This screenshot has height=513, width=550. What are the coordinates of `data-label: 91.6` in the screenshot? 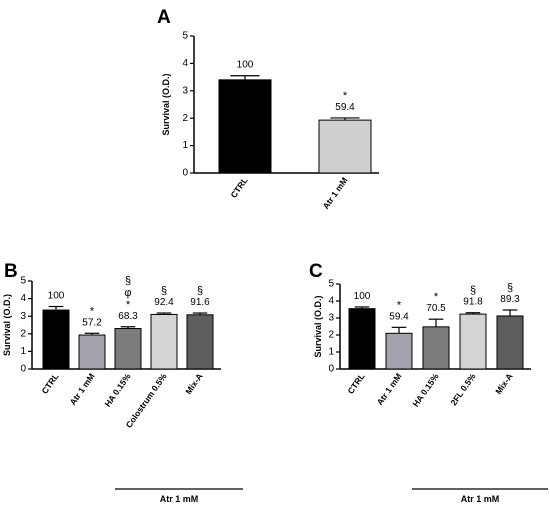 It's located at (200, 302).